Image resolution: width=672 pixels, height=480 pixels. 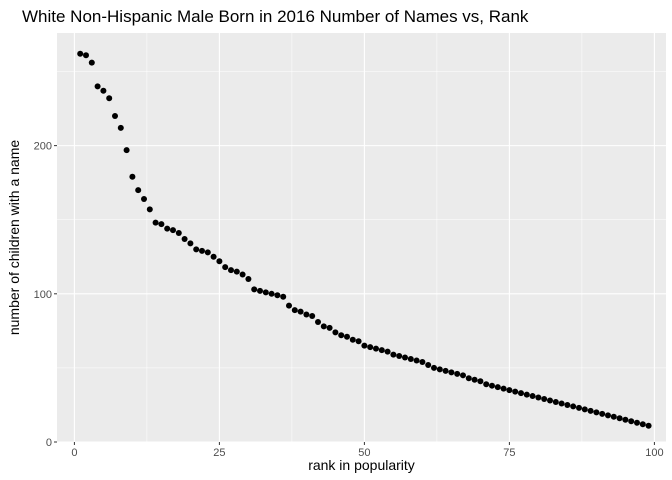 I want to click on y-tick-label: 100, so click(x=43, y=295).